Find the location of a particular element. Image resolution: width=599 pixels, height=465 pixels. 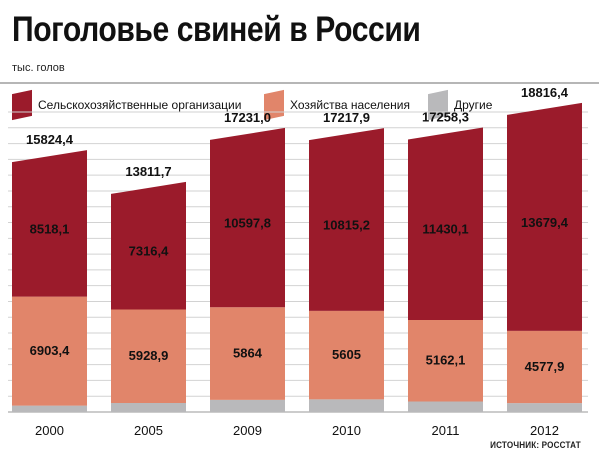

segment-value-label: 6903,4 is located at coordinates (50, 350).